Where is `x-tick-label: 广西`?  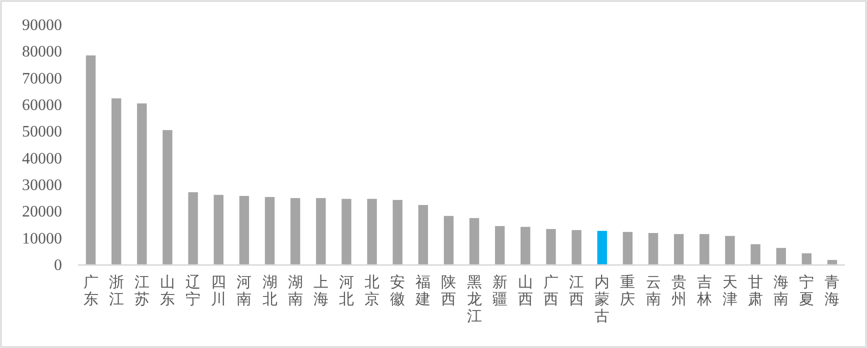 x-tick-label: 广西 is located at coordinates (550, 290).